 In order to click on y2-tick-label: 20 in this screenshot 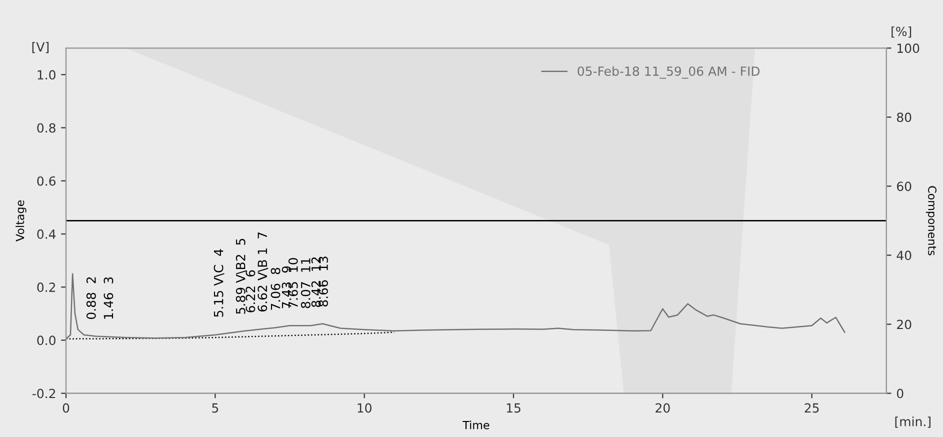, I will do `click(904, 325)`.